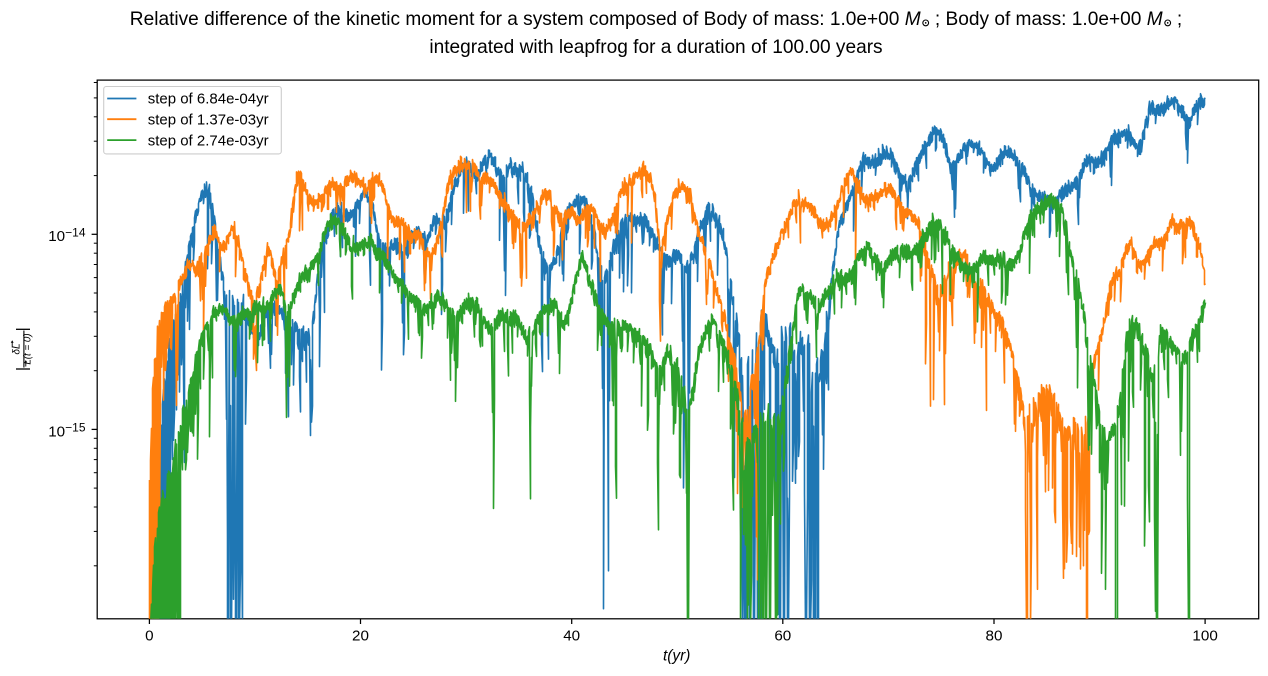 The width and height of the screenshot is (1268, 676). What do you see at coordinates (994, 636) in the screenshot?
I see `svg-text: 80` at bounding box center [994, 636].